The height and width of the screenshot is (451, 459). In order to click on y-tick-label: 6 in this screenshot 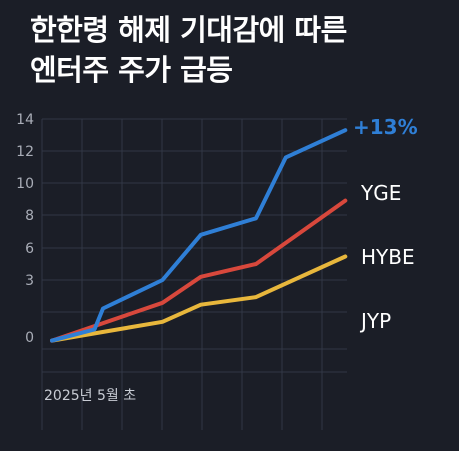, I will do `click(29, 249)`.